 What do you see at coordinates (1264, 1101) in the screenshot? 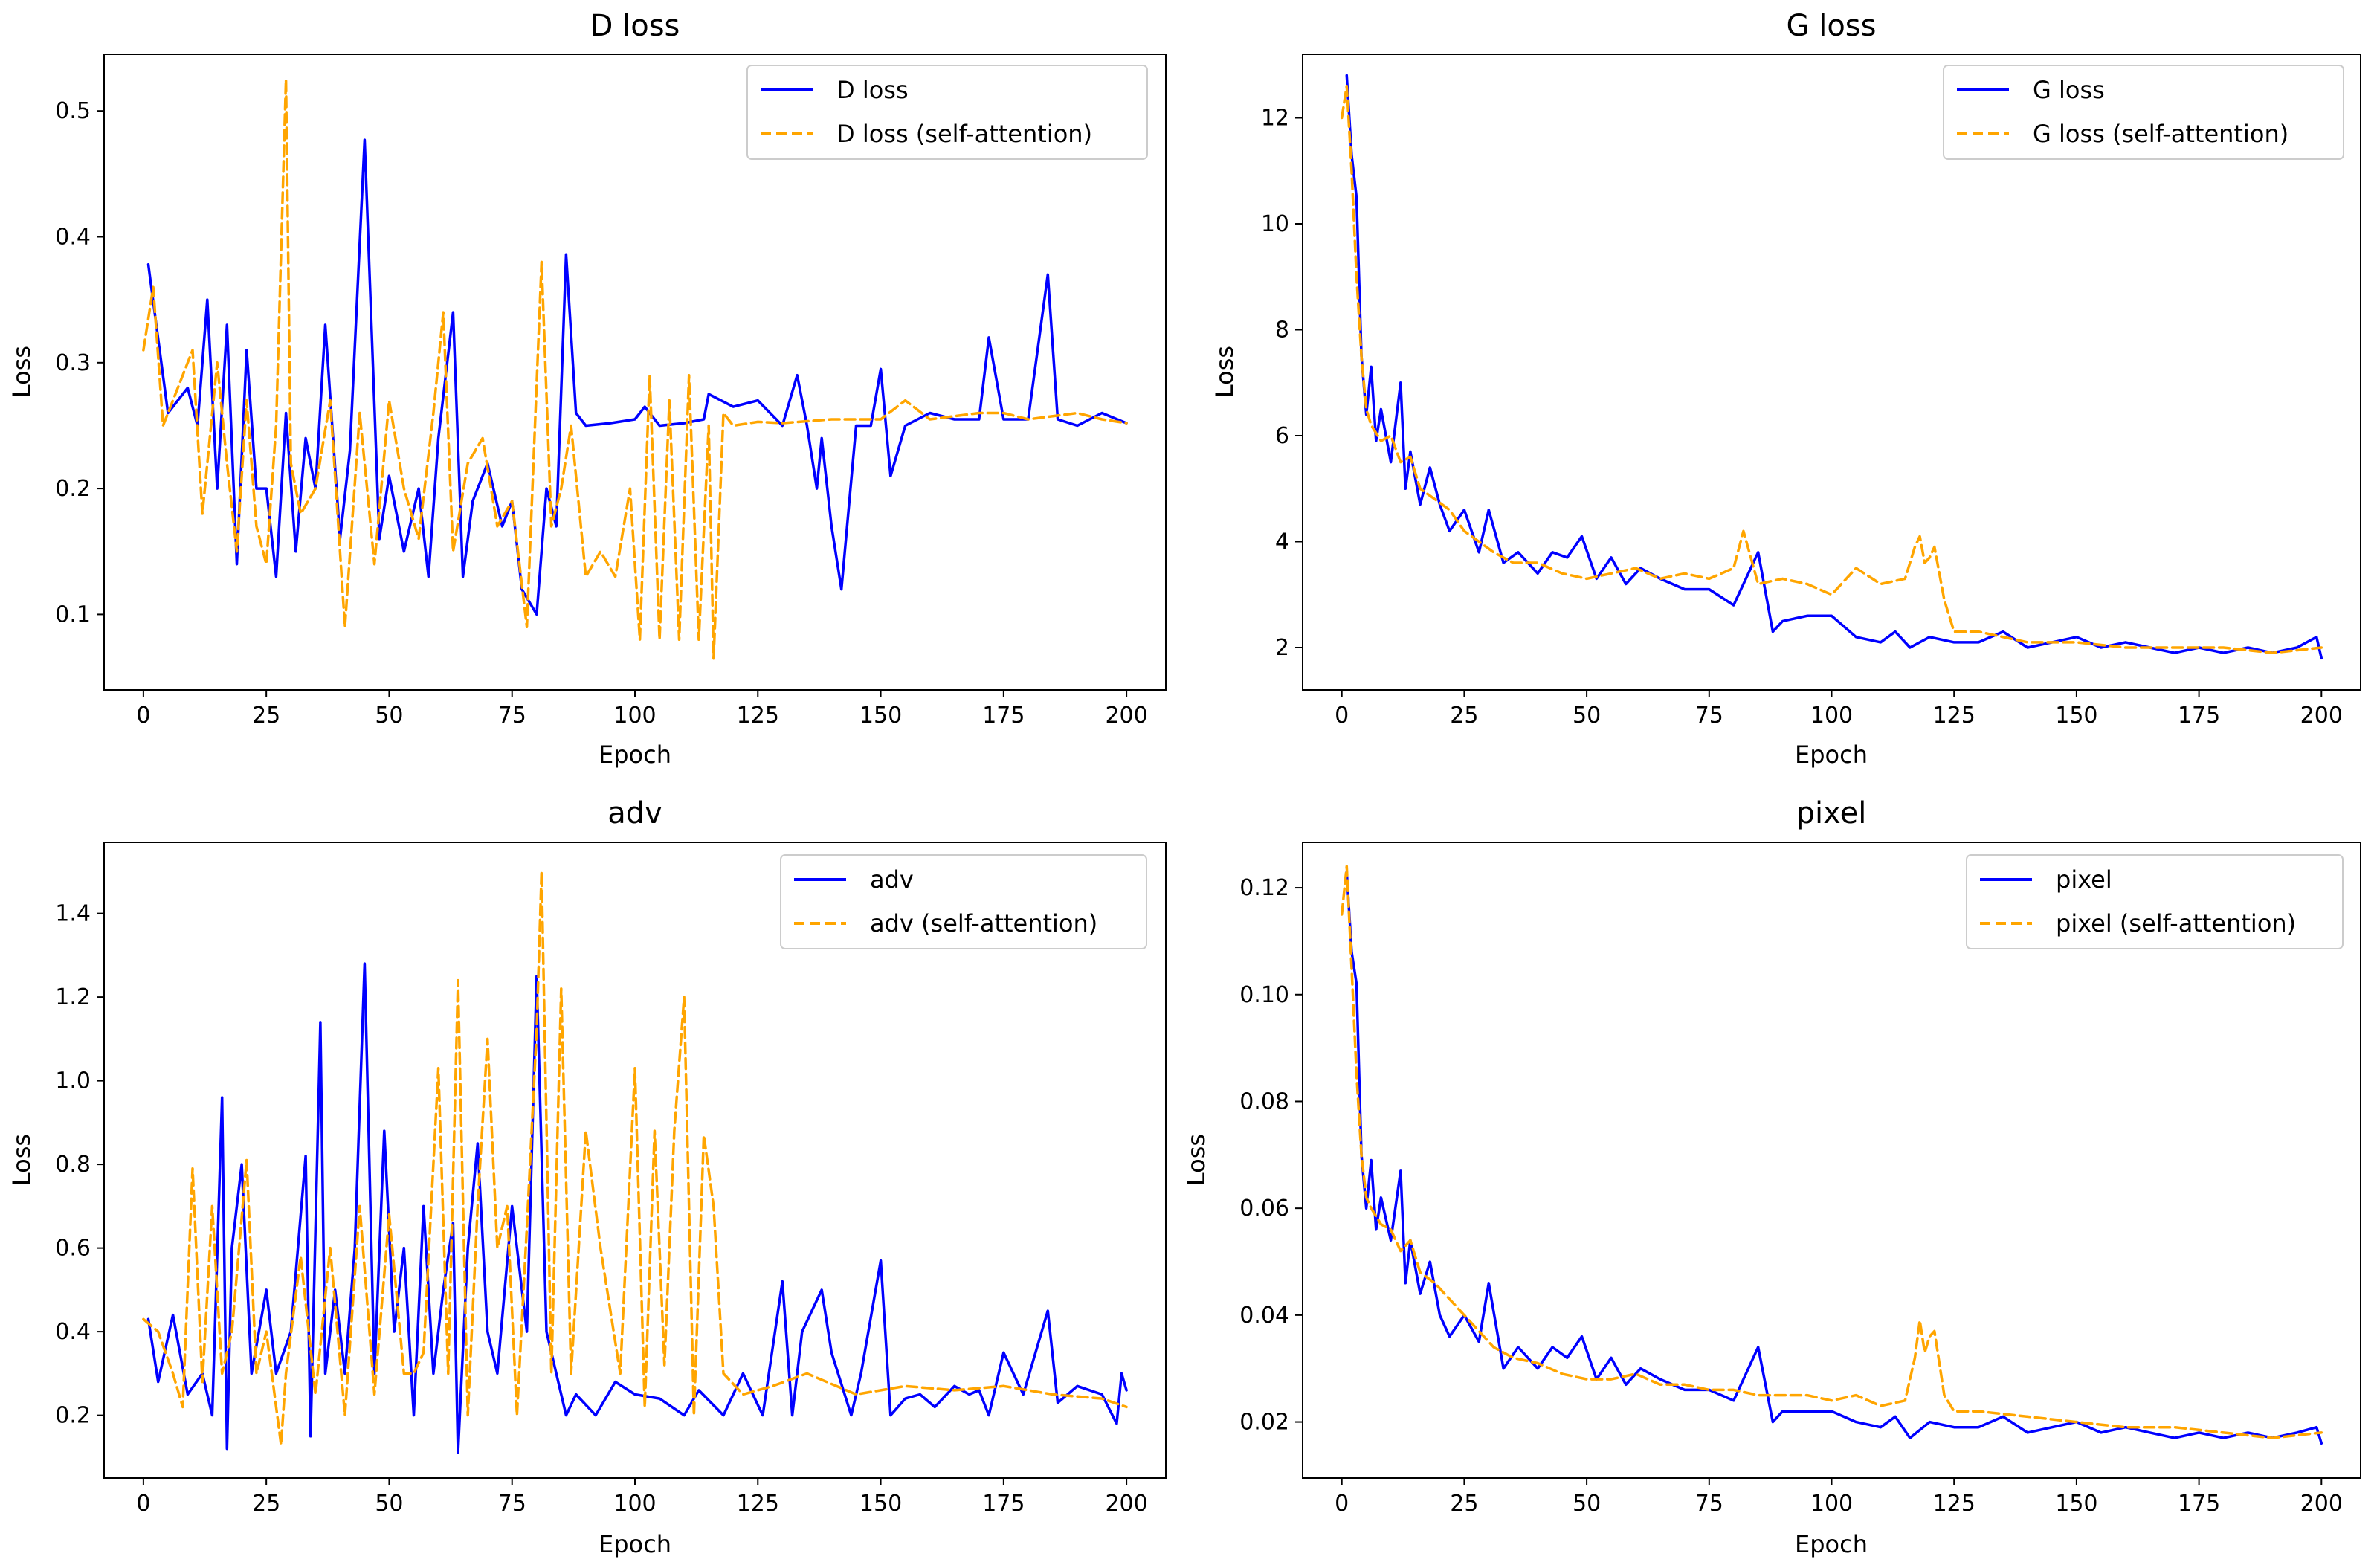
I see `y-tick-label-pixel-3: 0.08` at bounding box center [1264, 1101].